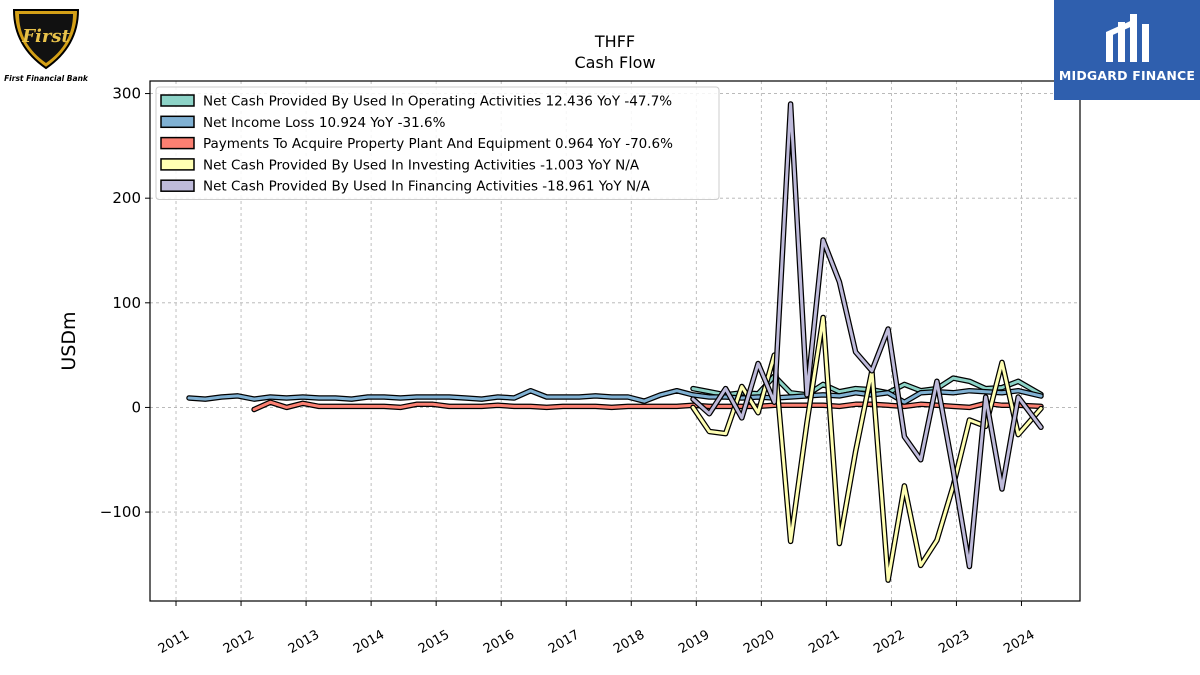 The image size is (1200, 675). I want to click on x-tick-label: 2016, so click(499, 642).